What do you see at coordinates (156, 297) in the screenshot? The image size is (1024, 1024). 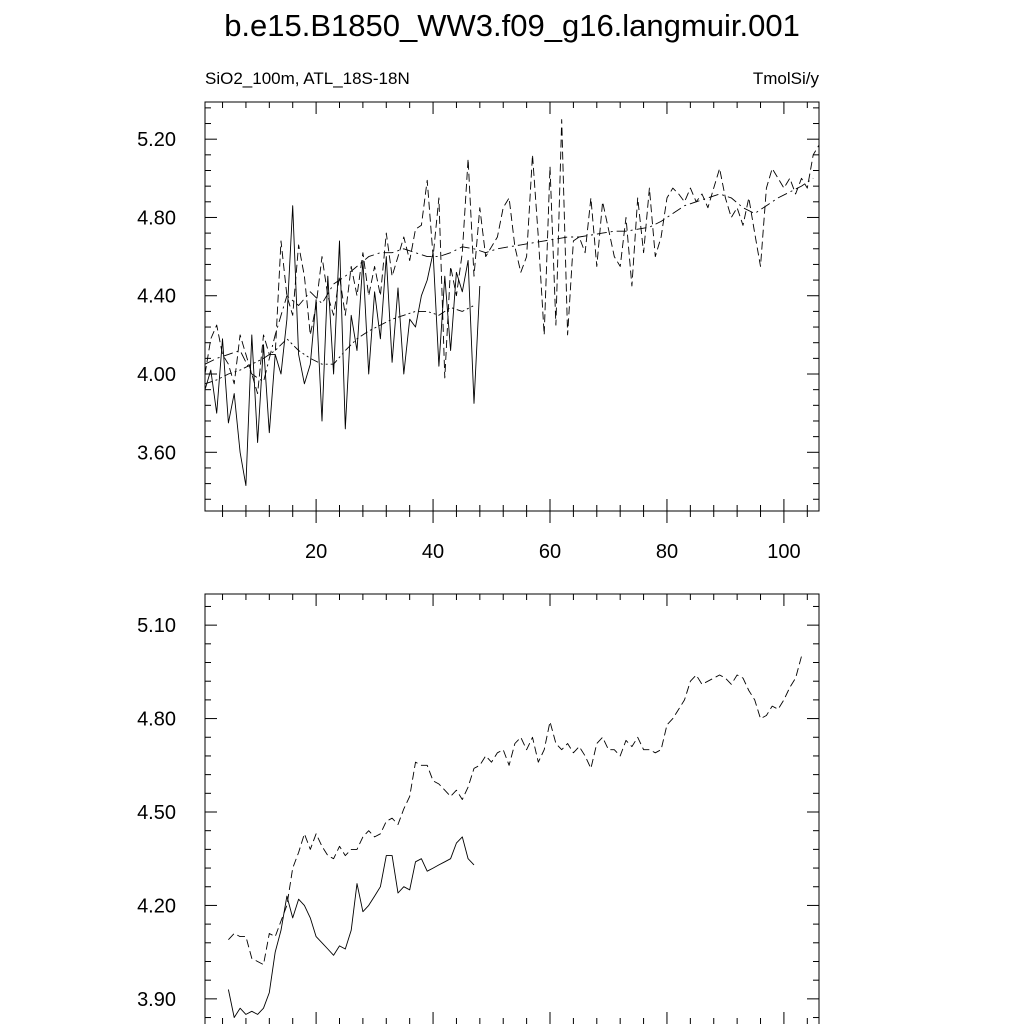 I see `y-tick-label: 4.40` at bounding box center [156, 297].